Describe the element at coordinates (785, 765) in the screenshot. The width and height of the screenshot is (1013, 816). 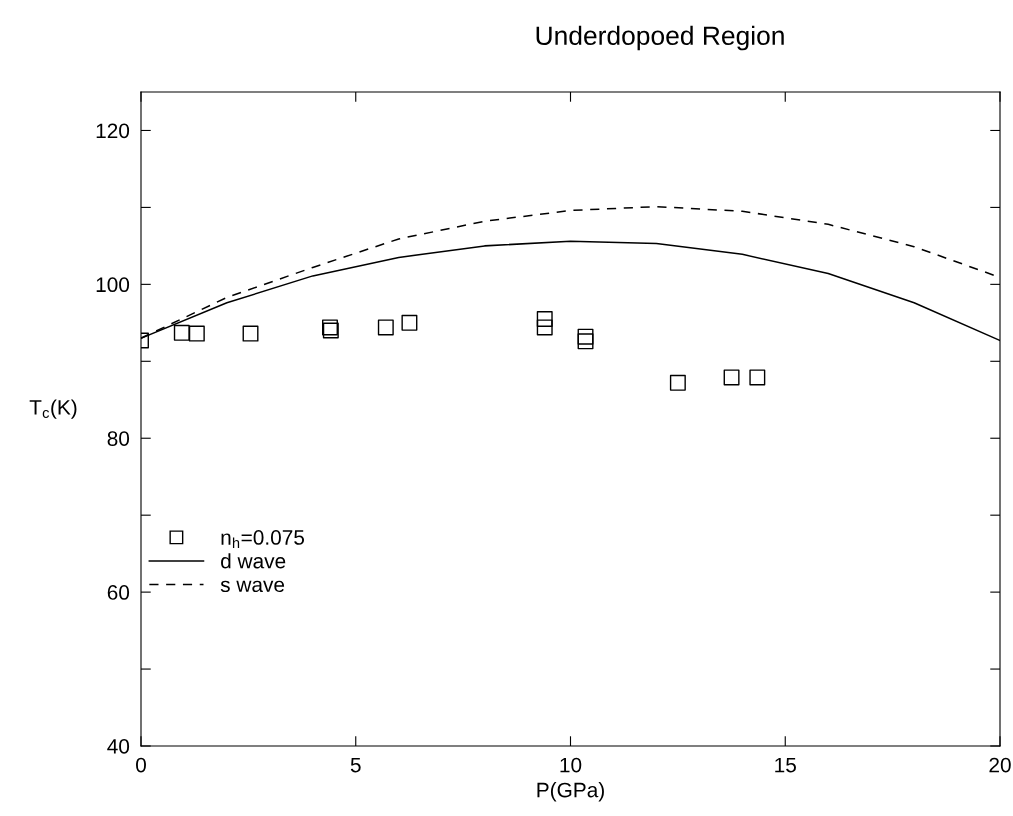
I see `x-tick-label: 15` at that location.